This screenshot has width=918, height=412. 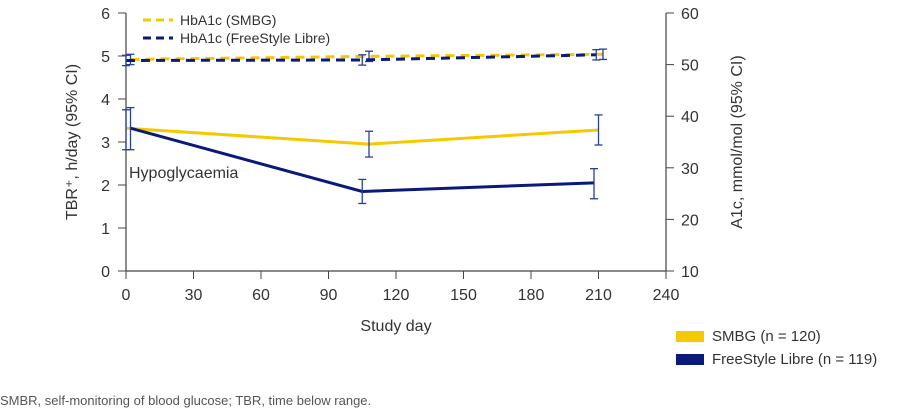 I want to click on legend-smbg-swatch, so click(x=690, y=336).